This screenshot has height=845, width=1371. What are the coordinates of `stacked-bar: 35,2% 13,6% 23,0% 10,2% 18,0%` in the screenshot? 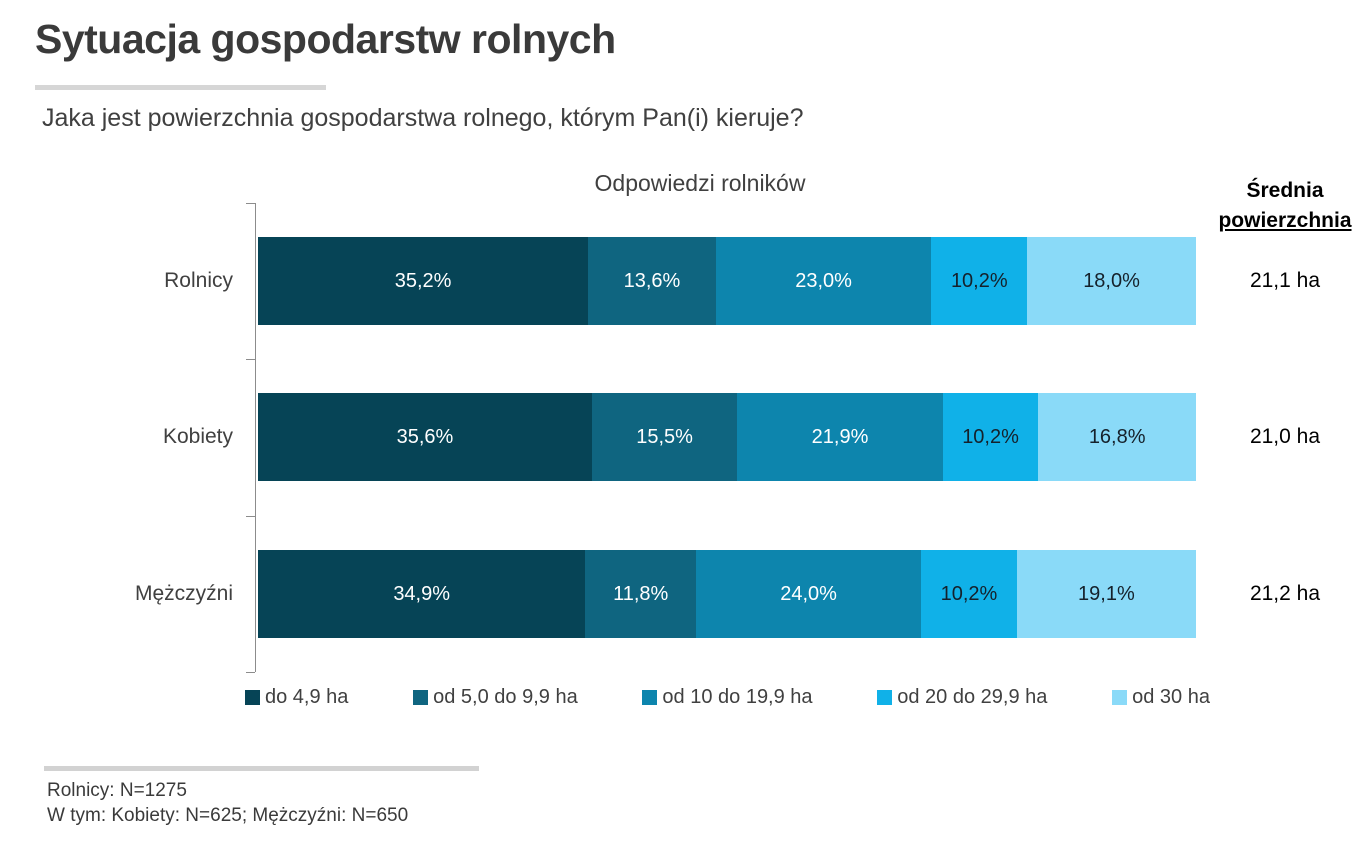 It's located at (727, 281).